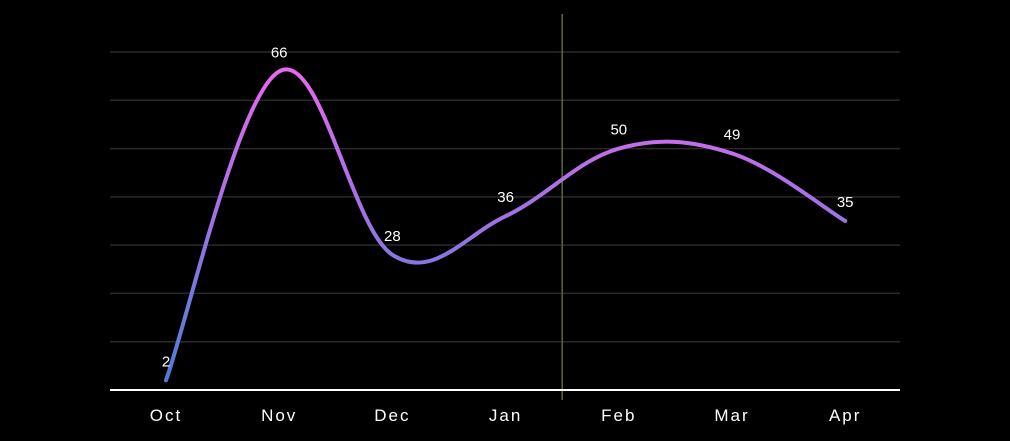  Describe the element at coordinates (618, 415) in the screenshot. I see `x-tick-label: Feb` at that location.